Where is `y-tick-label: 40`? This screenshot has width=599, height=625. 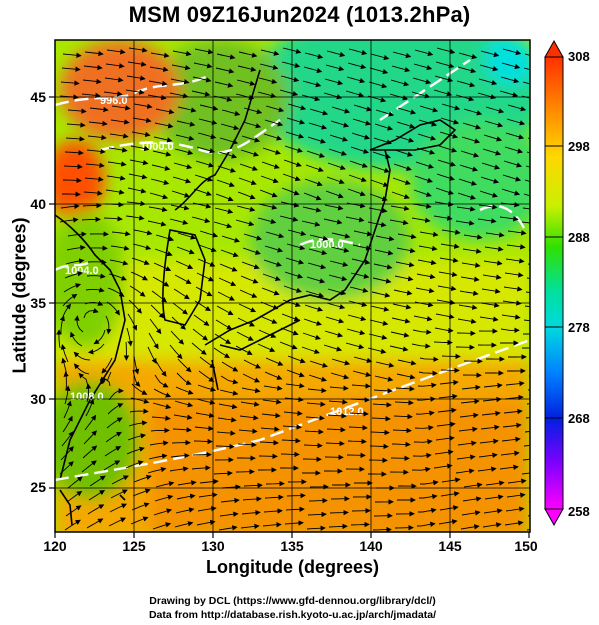
y-tick-label: 40 is located at coordinates (38, 204).